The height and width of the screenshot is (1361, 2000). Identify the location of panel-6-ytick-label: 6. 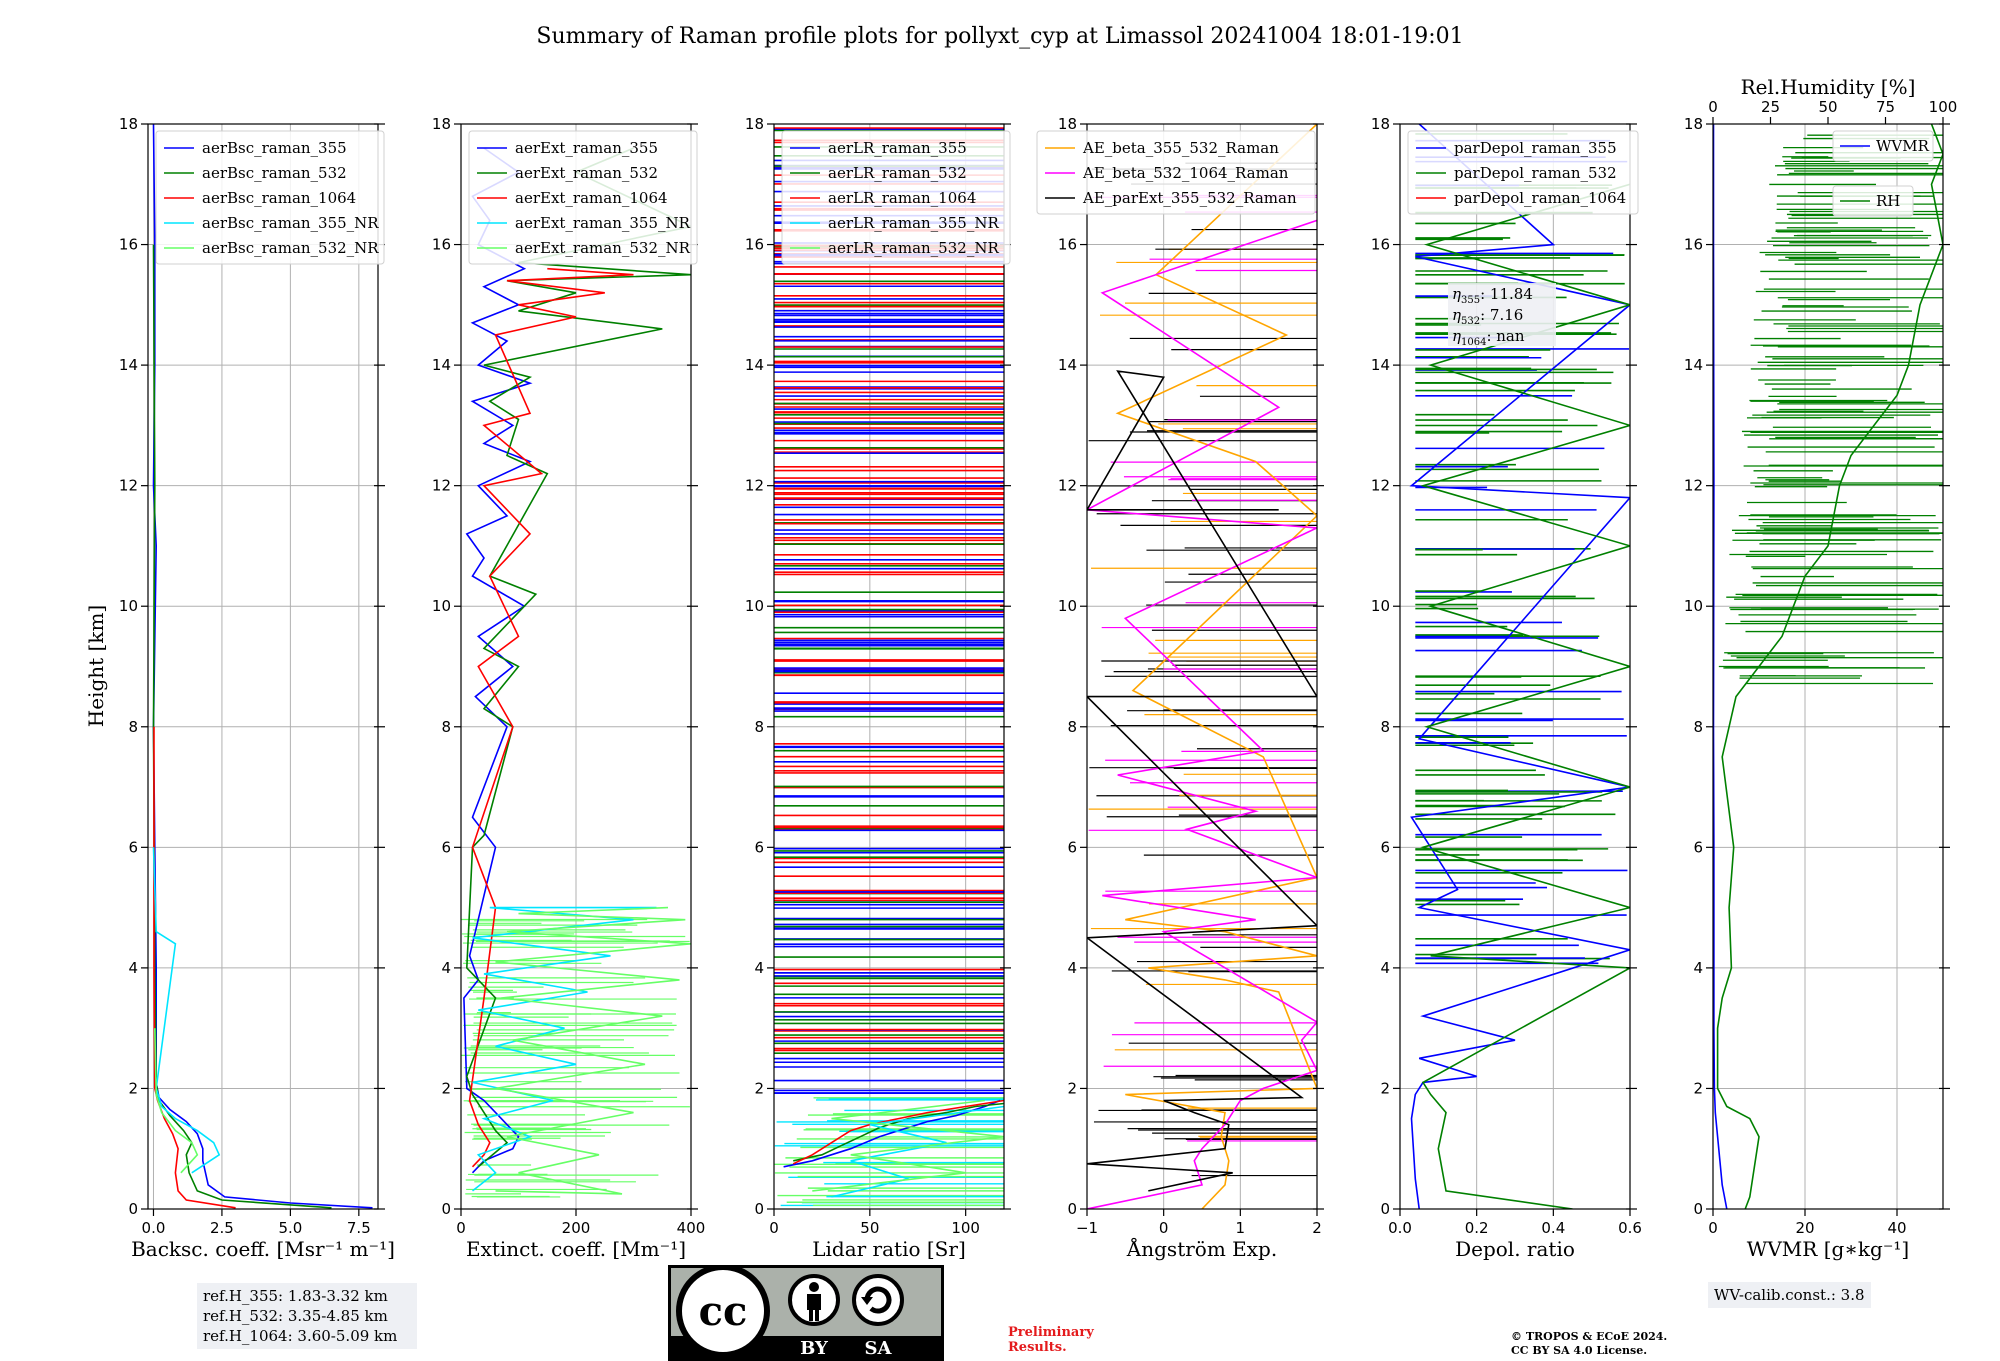
(1698, 847).